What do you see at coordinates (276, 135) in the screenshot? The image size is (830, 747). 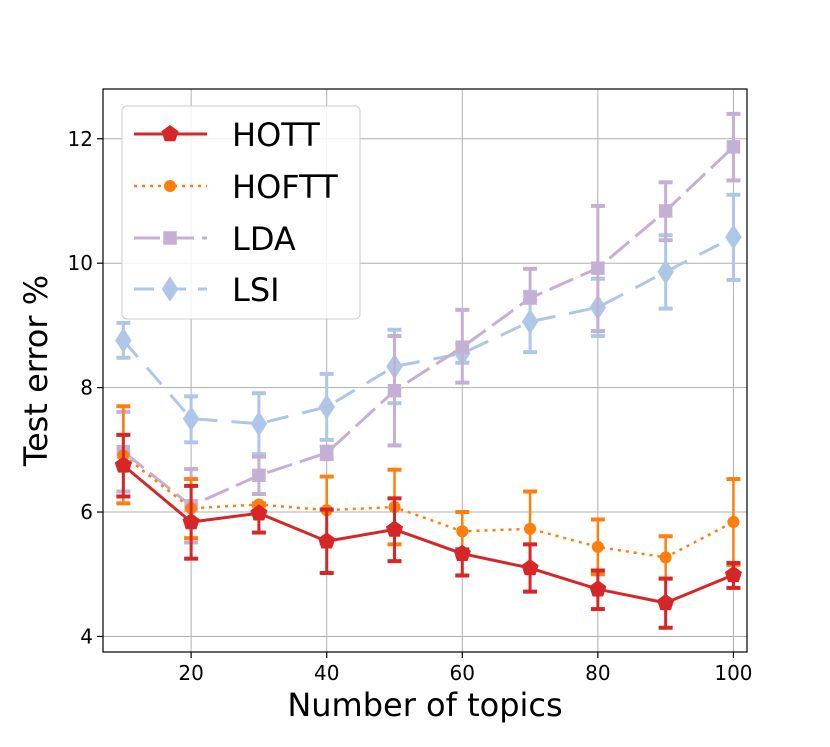 I see `legend-label-hott: HOTT` at bounding box center [276, 135].